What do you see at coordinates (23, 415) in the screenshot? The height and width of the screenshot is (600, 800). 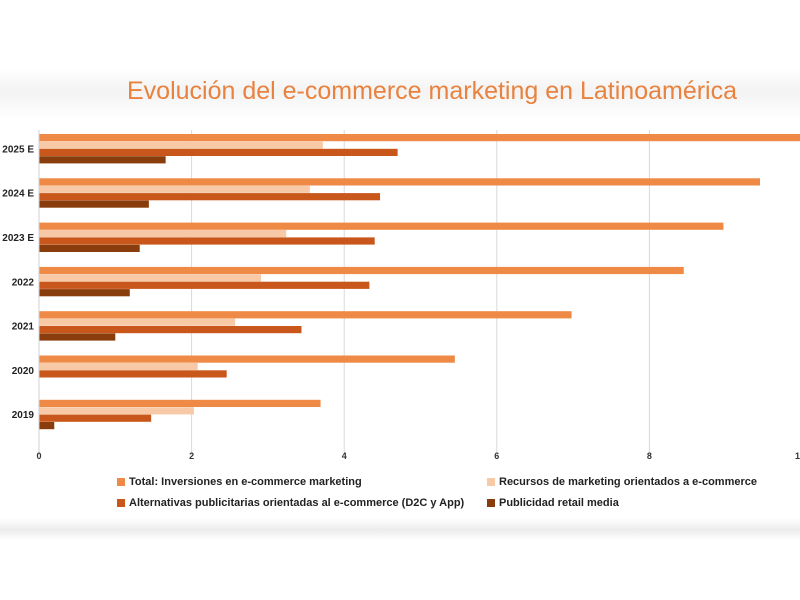 I see `category-label: 2019` at bounding box center [23, 415].